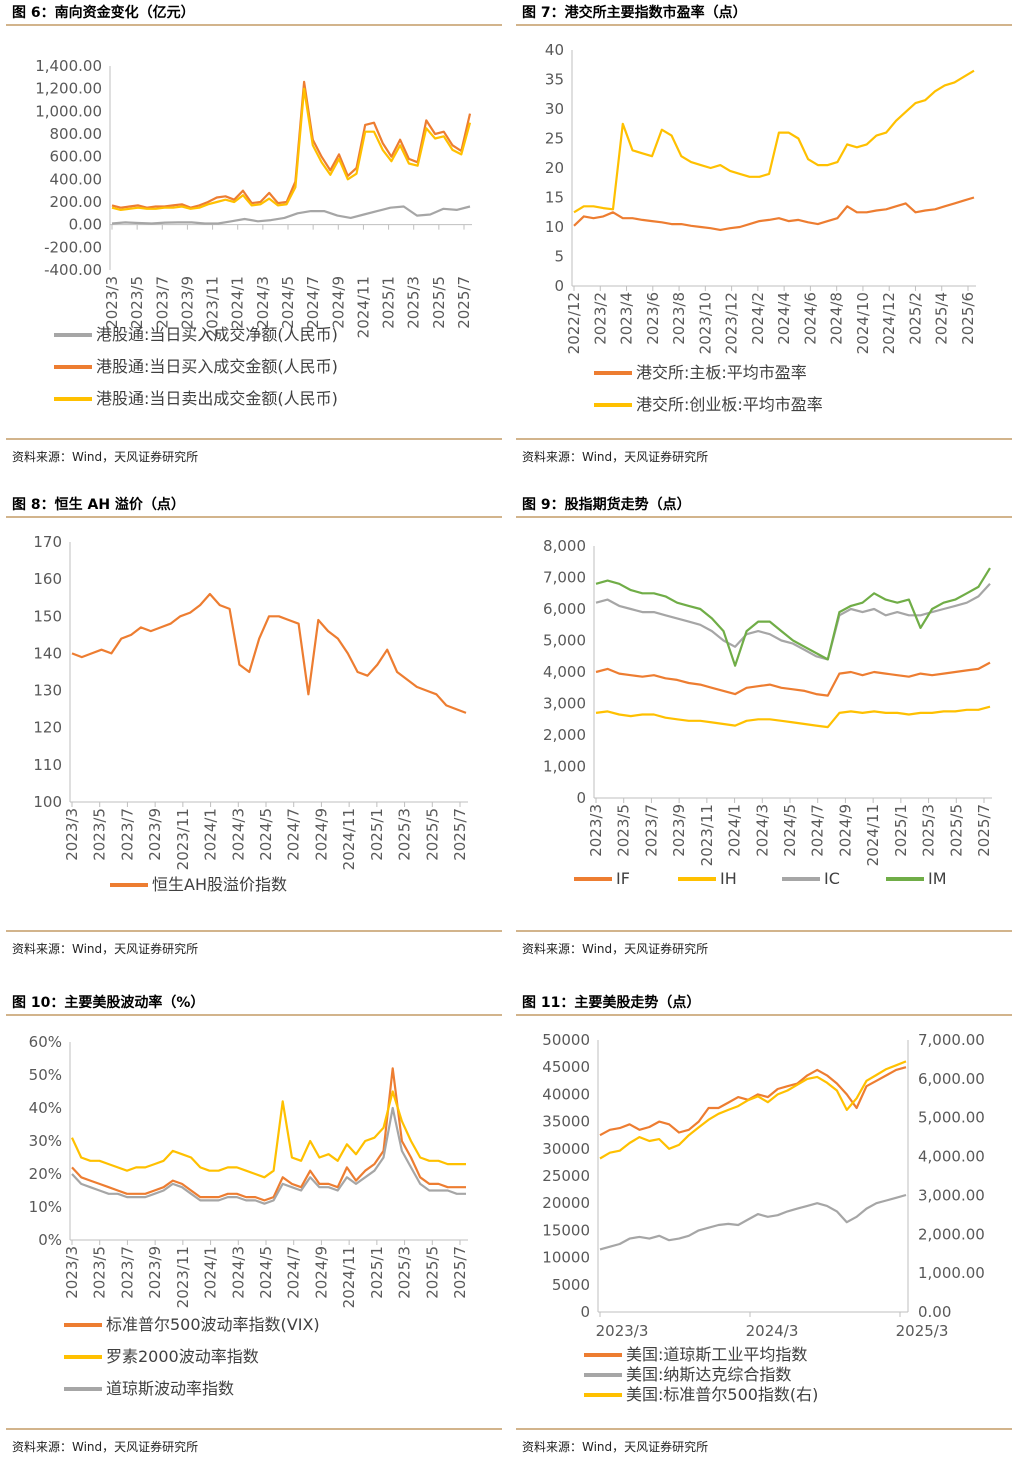  I want to click on y-tick-label-right: 0.00, so click(934, 1312).